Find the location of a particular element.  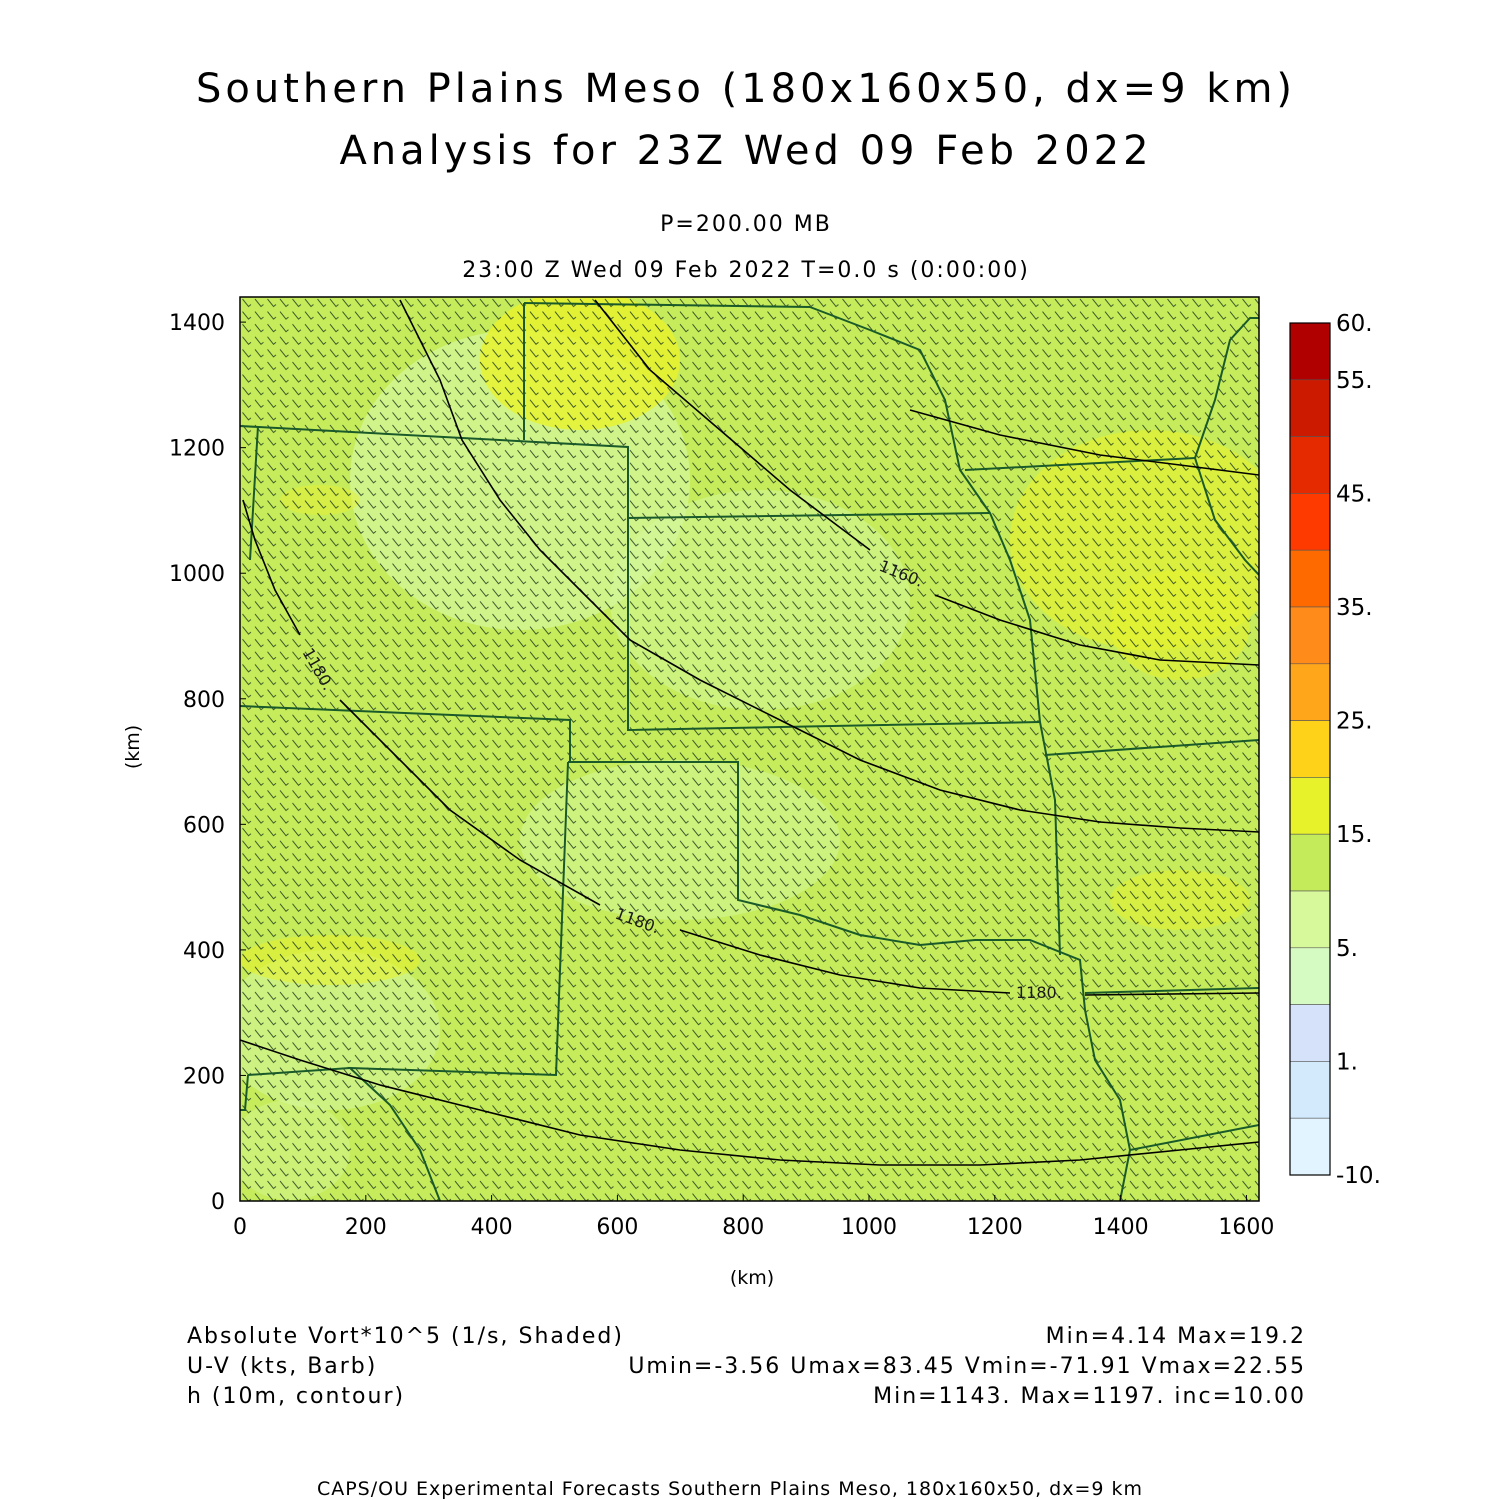

x-tick-label: 800 is located at coordinates (743, 1227).